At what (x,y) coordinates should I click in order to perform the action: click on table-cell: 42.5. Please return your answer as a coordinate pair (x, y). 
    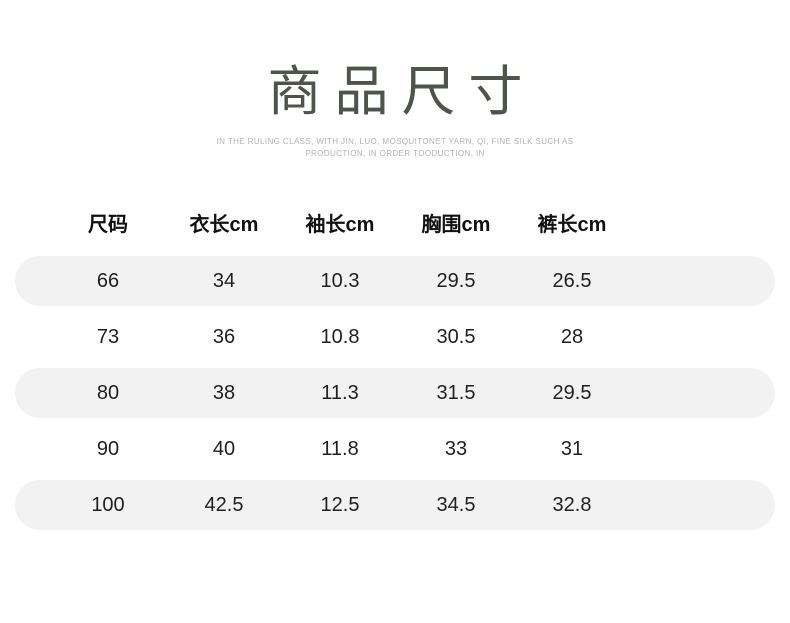
    Looking at the image, I should click on (224, 504).